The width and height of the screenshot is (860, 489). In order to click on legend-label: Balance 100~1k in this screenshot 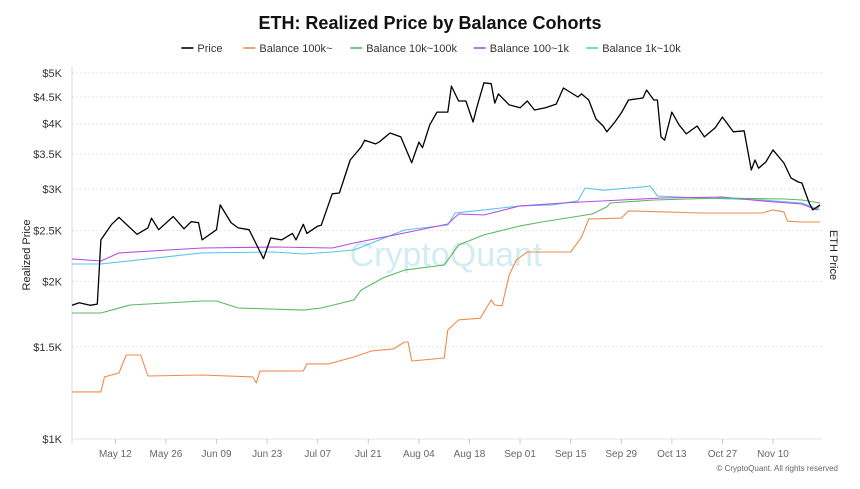, I will do `click(530, 49)`.